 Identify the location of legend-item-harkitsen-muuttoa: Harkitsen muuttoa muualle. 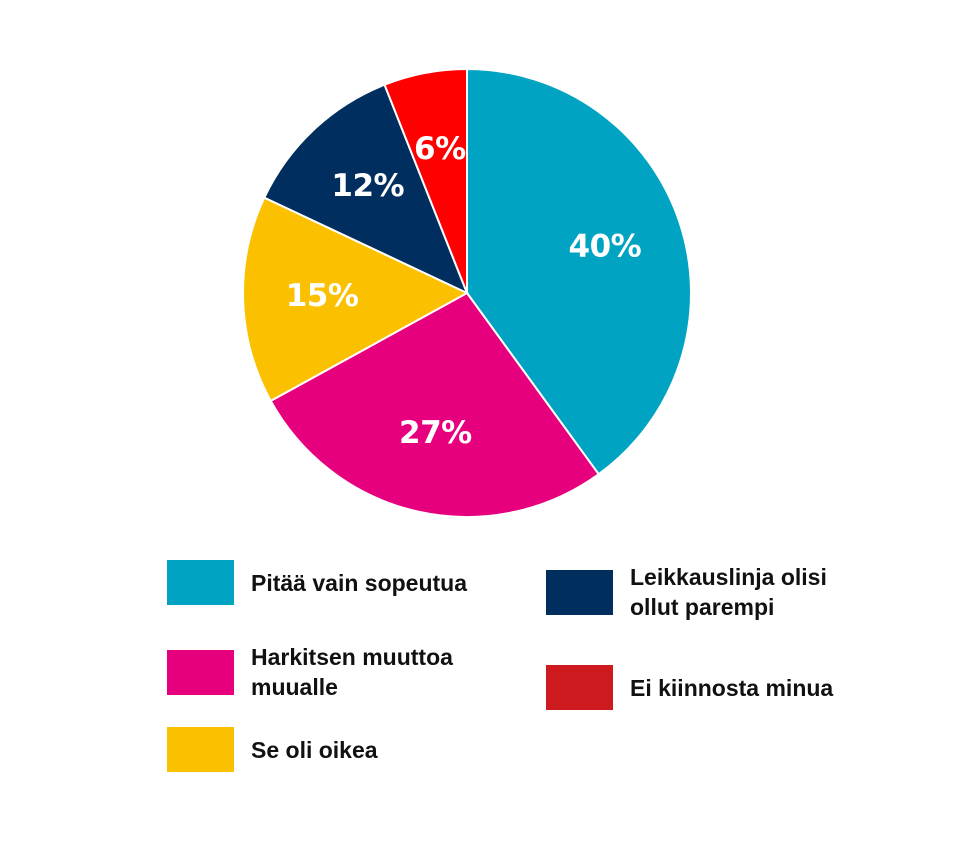
(310, 672).